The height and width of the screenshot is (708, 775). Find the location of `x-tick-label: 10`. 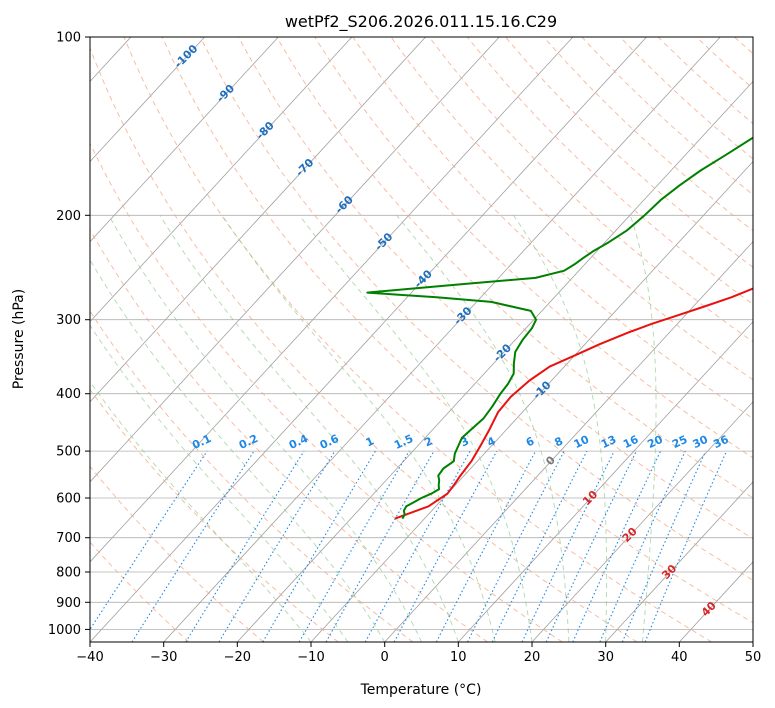

x-tick-label: 10 is located at coordinates (458, 657).